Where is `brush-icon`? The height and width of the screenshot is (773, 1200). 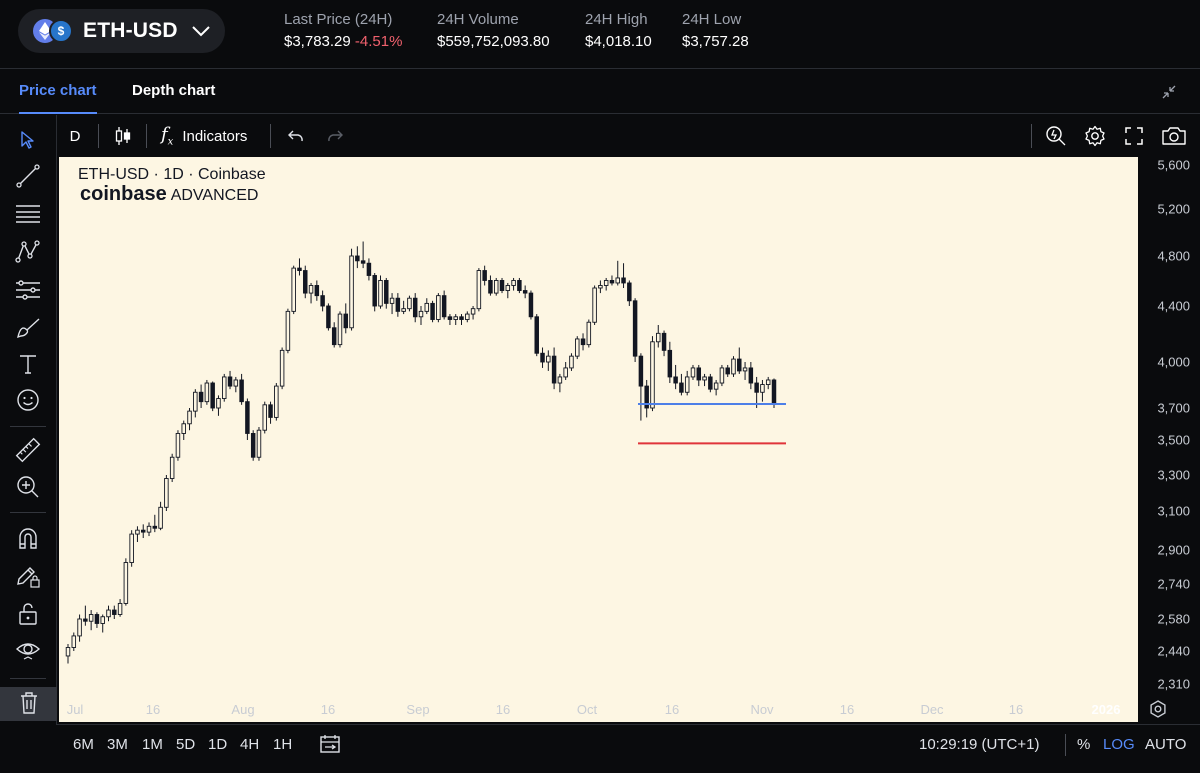
brush-icon is located at coordinates (28, 328).